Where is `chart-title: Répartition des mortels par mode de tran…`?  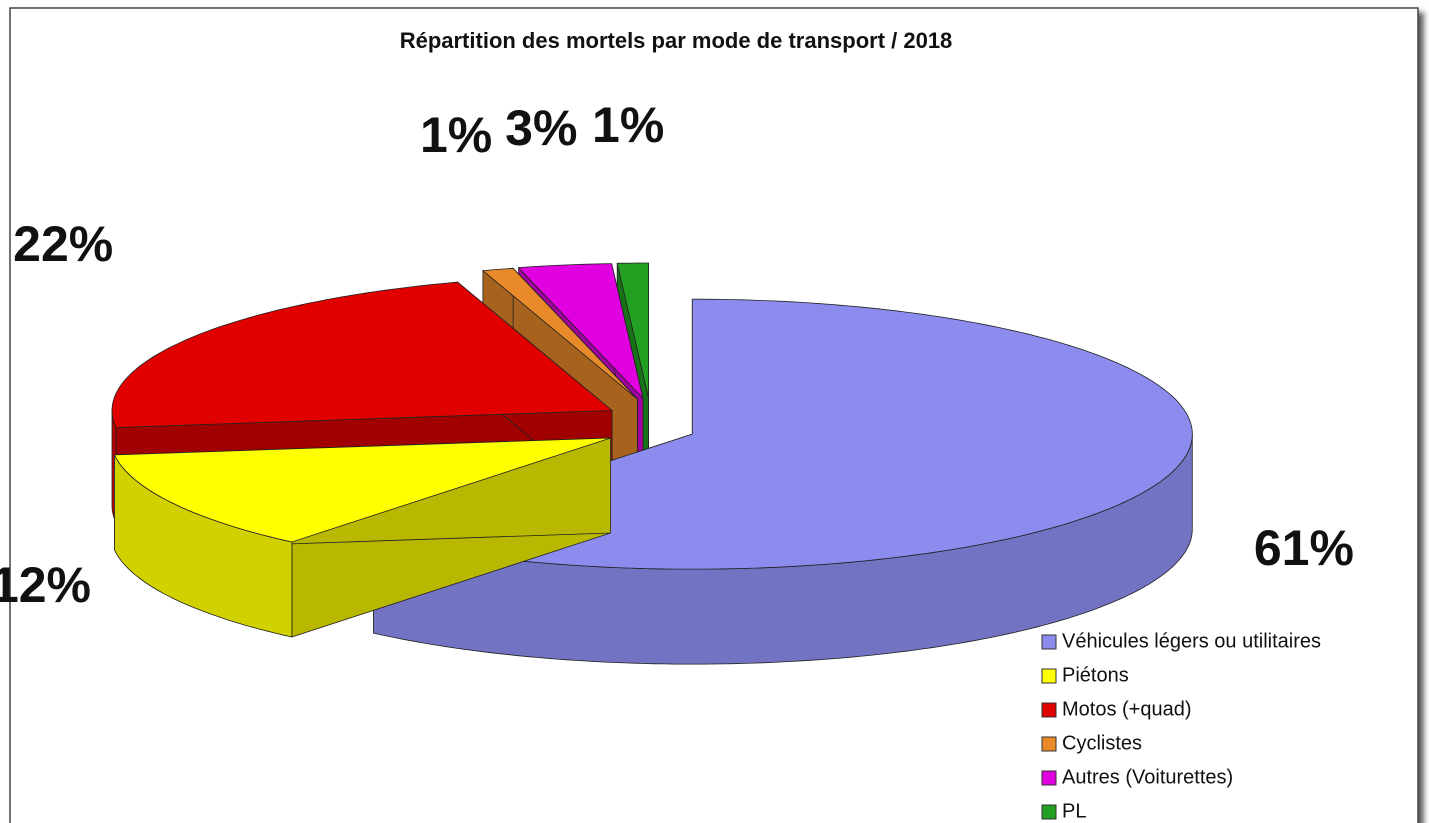
chart-title: Répartition des mortels par mode de tran… is located at coordinates (676, 40).